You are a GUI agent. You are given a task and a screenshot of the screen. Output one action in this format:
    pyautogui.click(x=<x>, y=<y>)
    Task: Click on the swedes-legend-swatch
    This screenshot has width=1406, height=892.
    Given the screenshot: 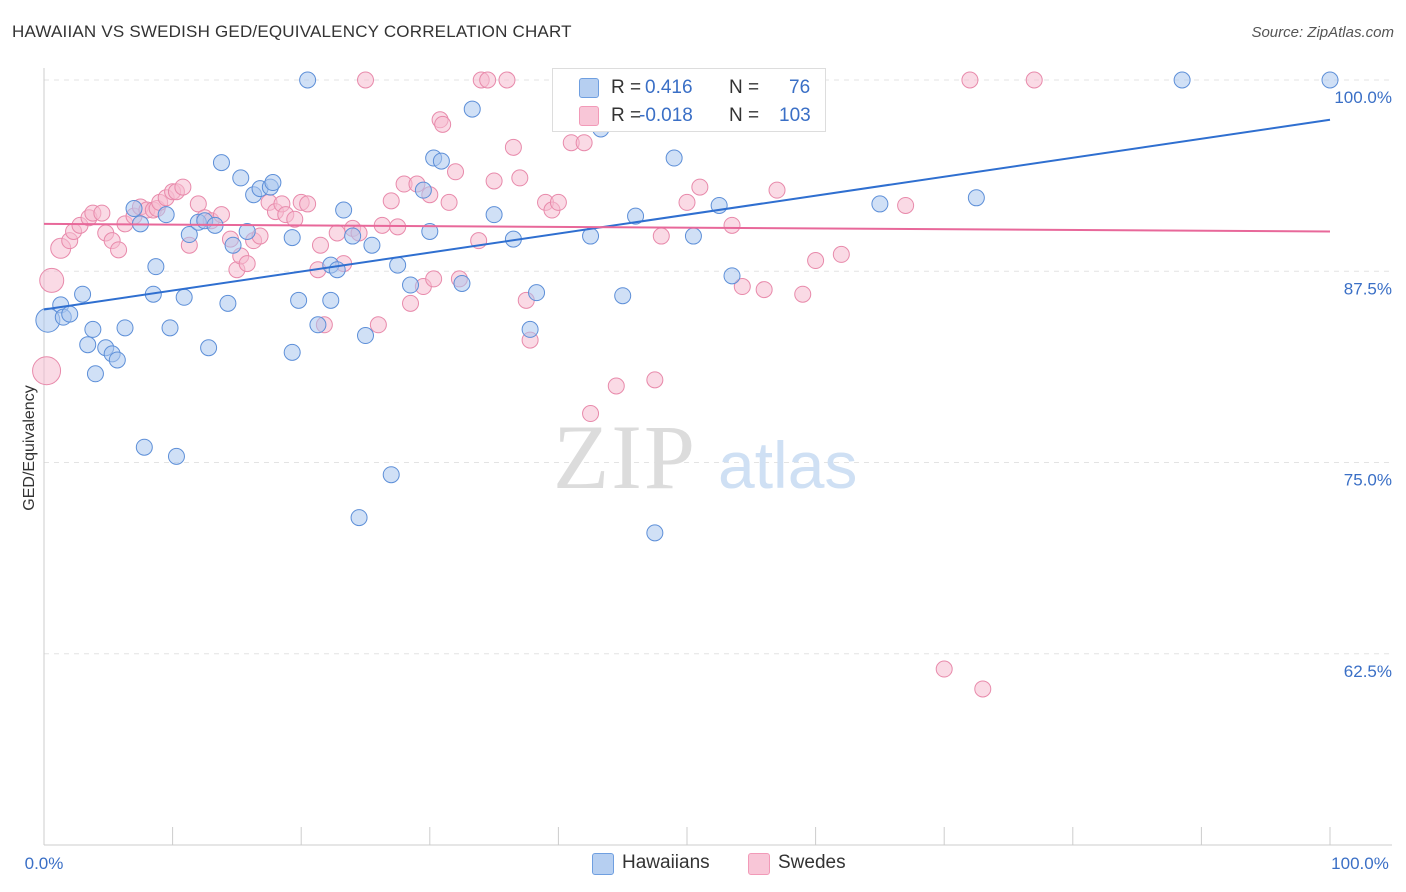 What is the action you would take?
    pyautogui.click(x=759, y=864)
    